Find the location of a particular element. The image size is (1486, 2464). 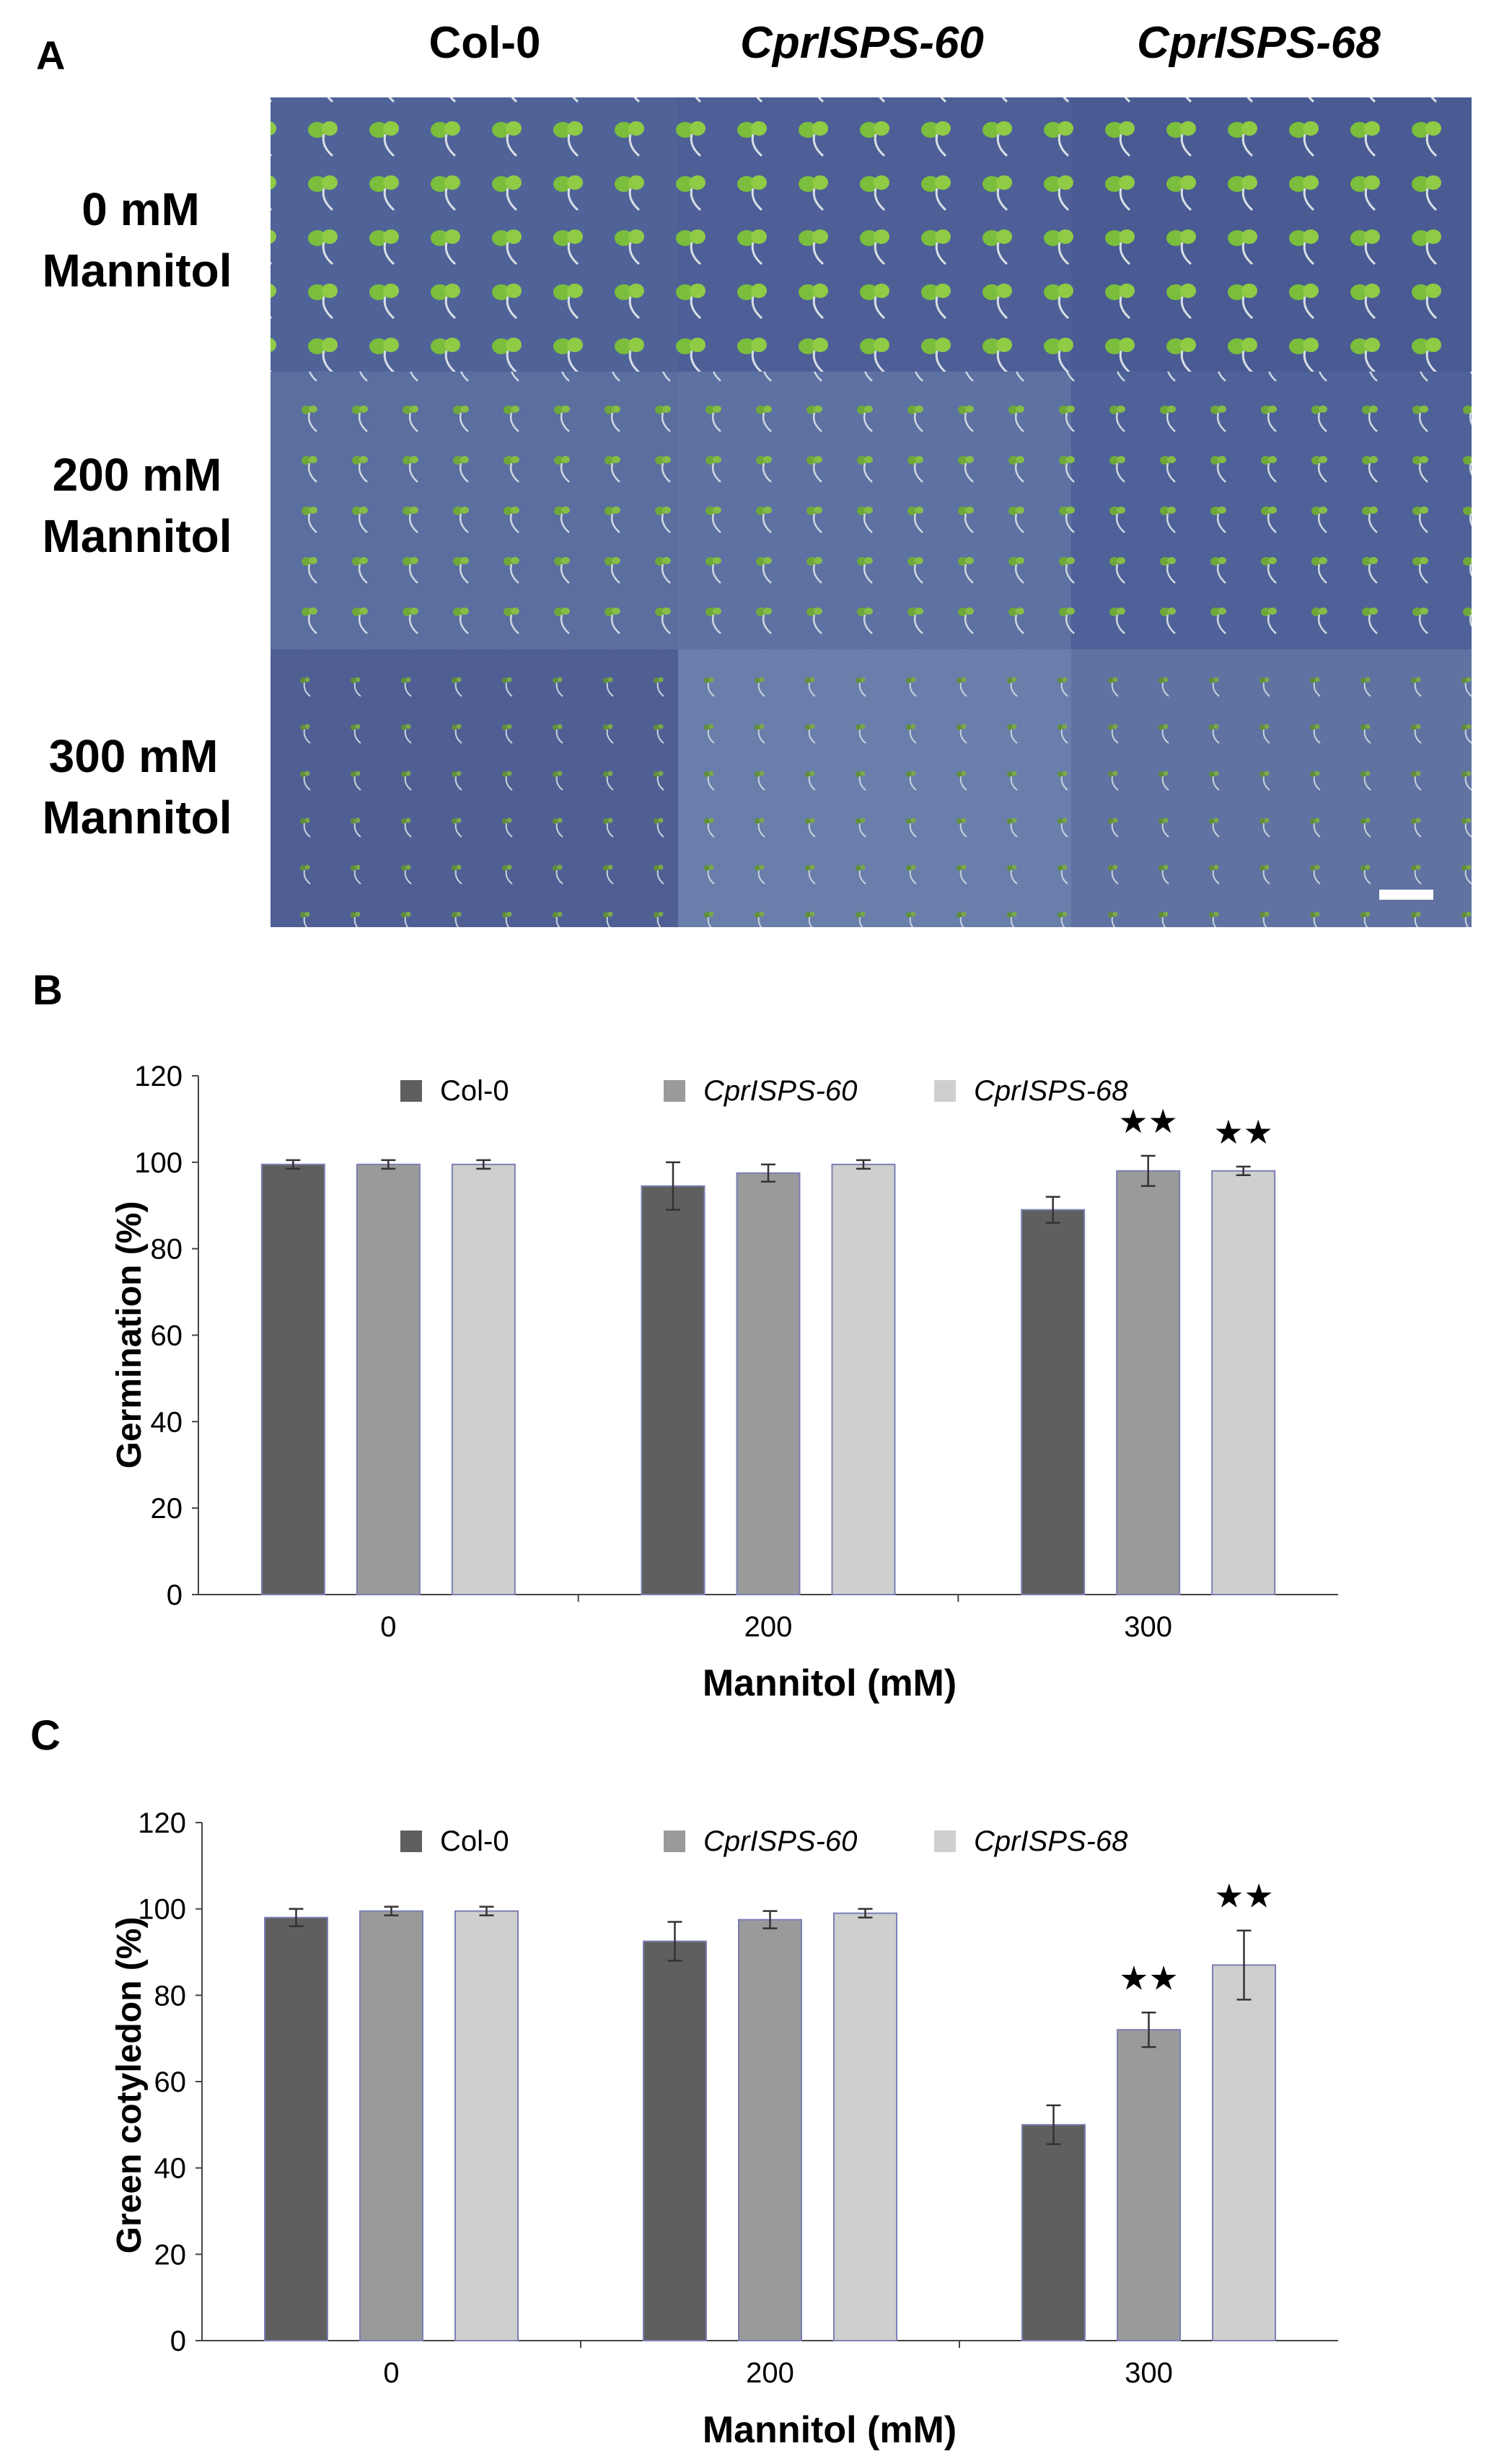

seedlings-0mm is located at coordinates (871, 234).